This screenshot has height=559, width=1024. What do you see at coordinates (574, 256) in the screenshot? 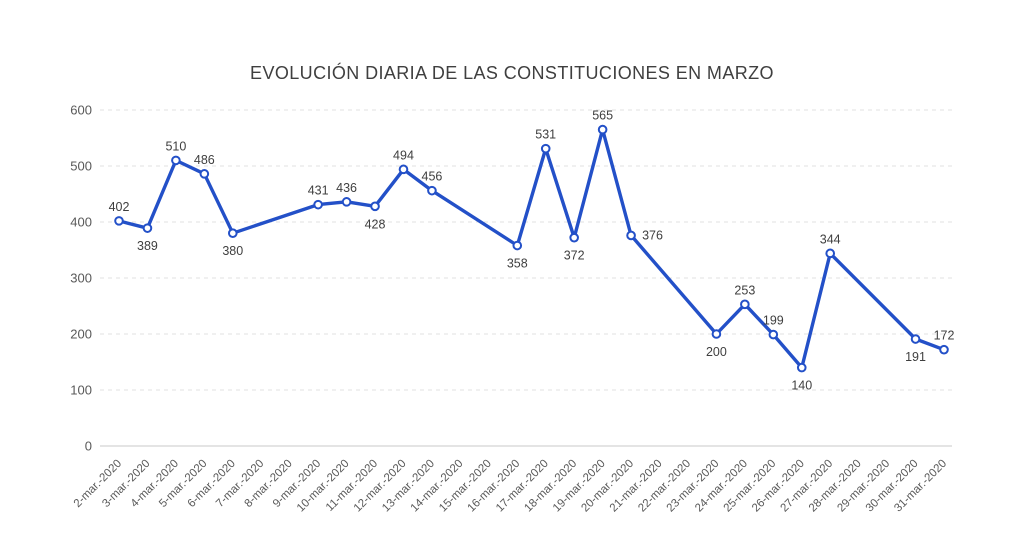
I see `data-point-label: 372` at bounding box center [574, 256].